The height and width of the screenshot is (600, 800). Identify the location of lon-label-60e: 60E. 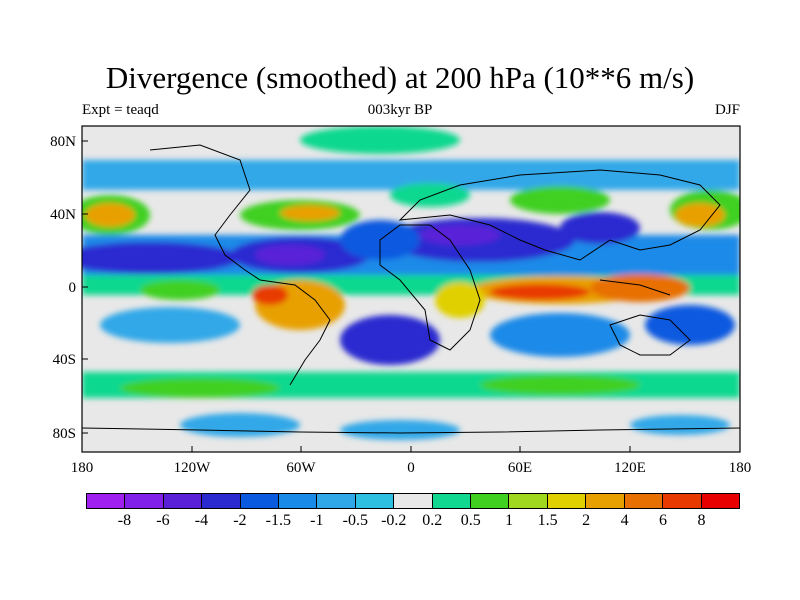
(520, 468).